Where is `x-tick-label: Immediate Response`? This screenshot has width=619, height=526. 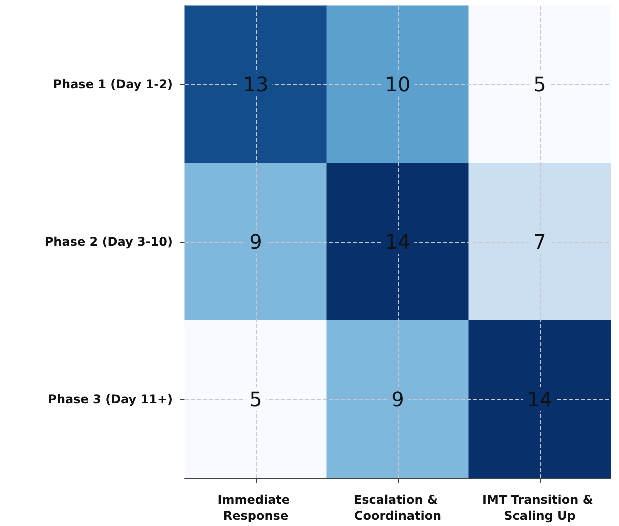 x-tick-label: Immediate Response is located at coordinates (256, 508).